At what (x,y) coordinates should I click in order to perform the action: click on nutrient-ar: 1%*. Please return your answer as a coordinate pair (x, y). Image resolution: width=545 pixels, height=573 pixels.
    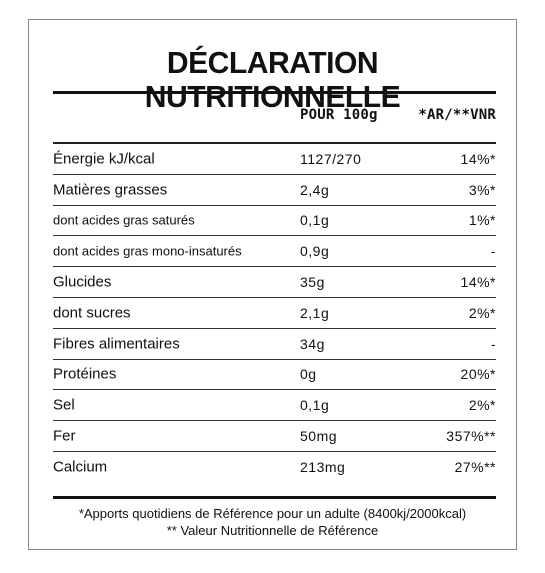
    Looking at the image, I should click on (482, 220).